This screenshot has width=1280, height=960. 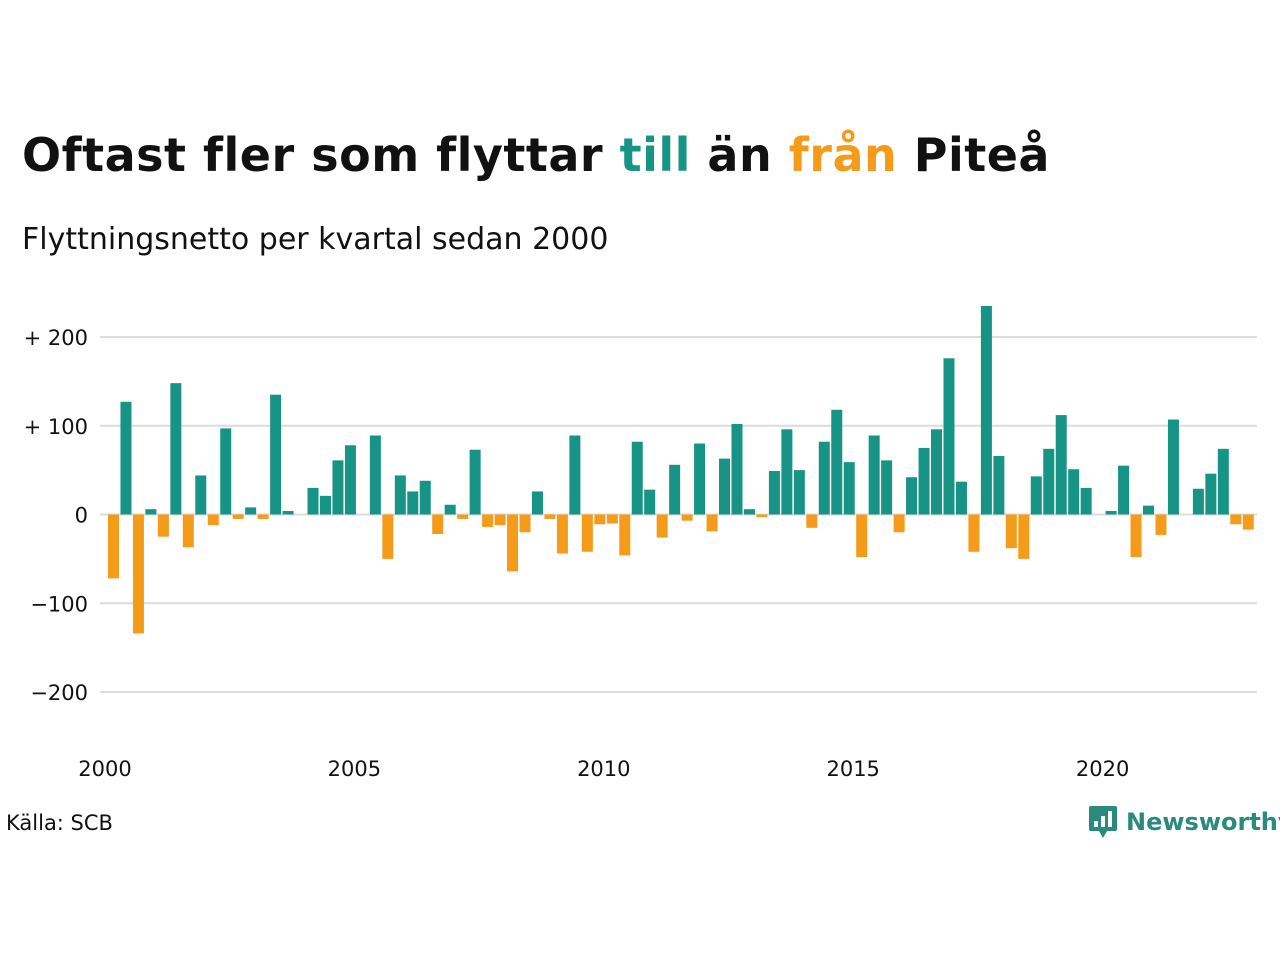 I want to click on title-text: än, so click(x=739, y=155).